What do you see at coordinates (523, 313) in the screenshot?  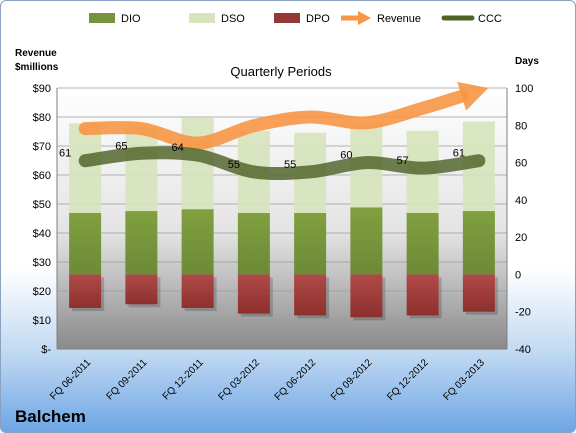 I see `right-tick-label: -20` at bounding box center [523, 313].